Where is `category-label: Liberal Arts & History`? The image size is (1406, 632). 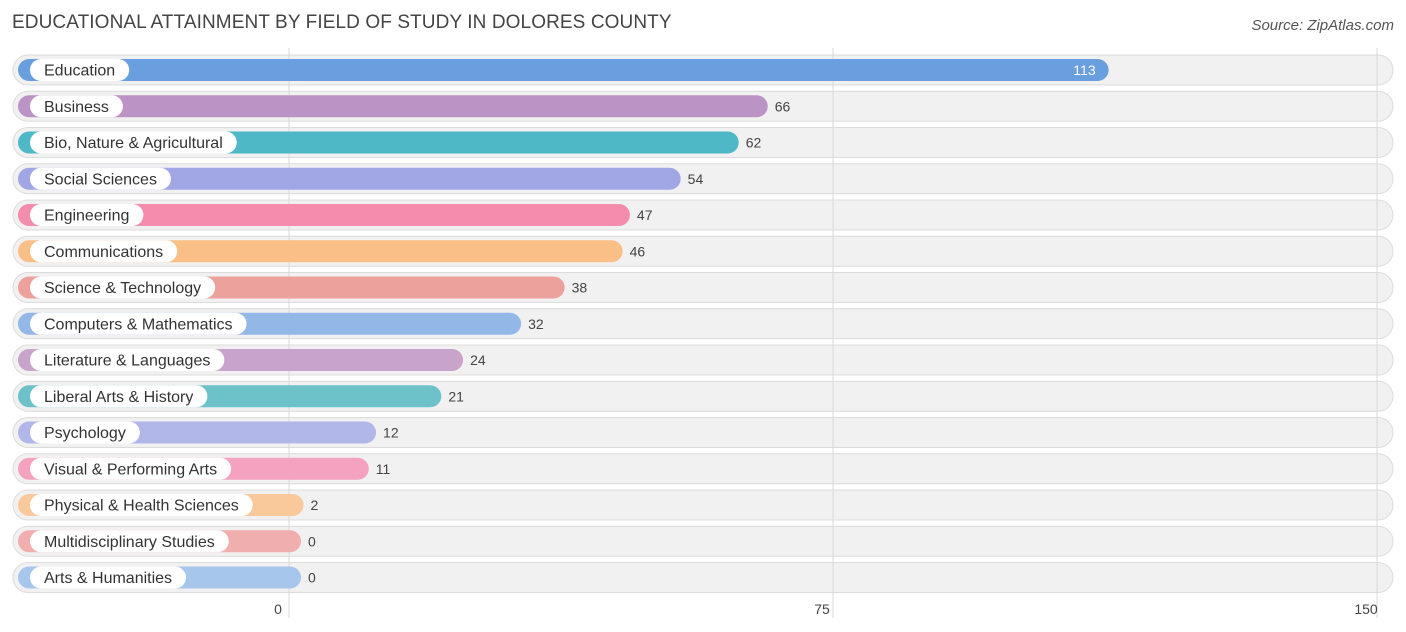 category-label: Liberal Arts & History is located at coordinates (119, 396).